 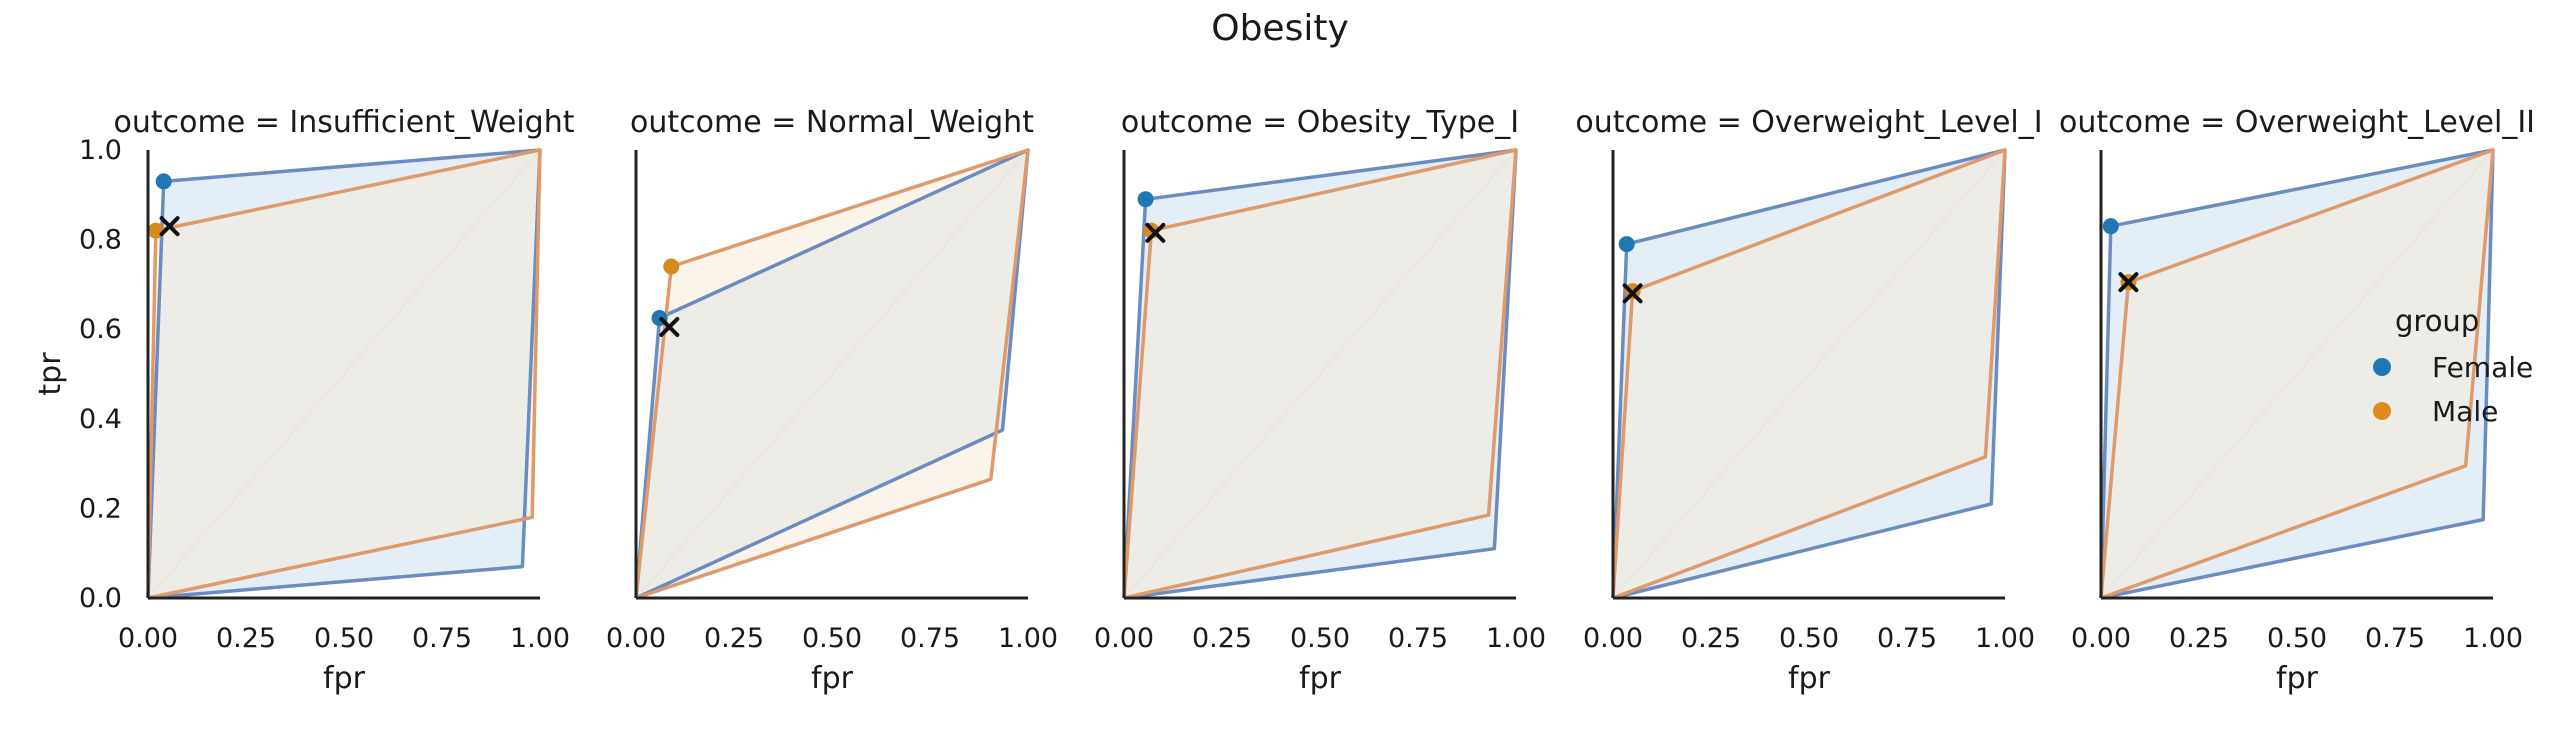 I want to click on legend-entry-female: Female, so click(x=2453, y=367).